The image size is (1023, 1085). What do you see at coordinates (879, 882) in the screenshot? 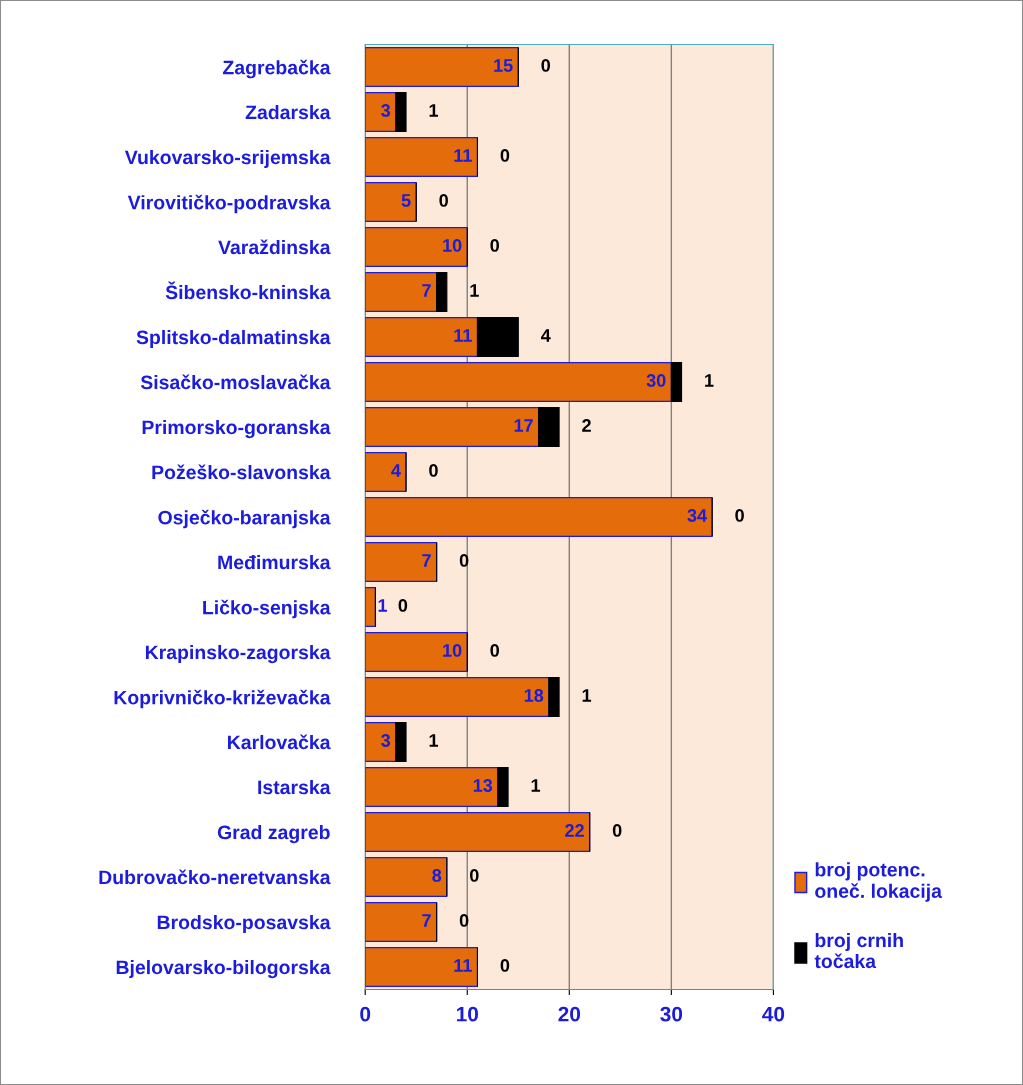
I see `legend-label: broj potenc. oneč. lokacija` at bounding box center [879, 882].